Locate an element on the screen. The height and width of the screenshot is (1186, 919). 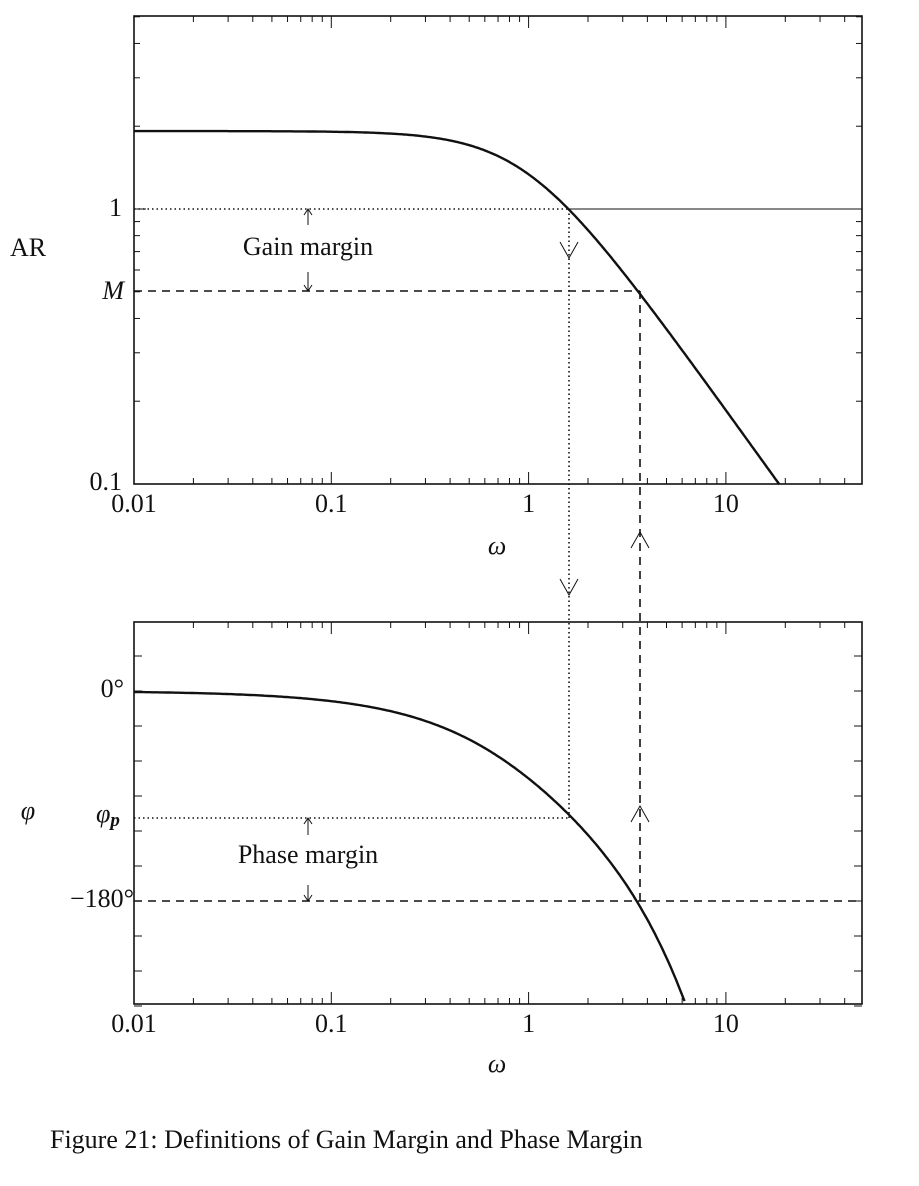
subscript: p is located at coordinates (114, 820).